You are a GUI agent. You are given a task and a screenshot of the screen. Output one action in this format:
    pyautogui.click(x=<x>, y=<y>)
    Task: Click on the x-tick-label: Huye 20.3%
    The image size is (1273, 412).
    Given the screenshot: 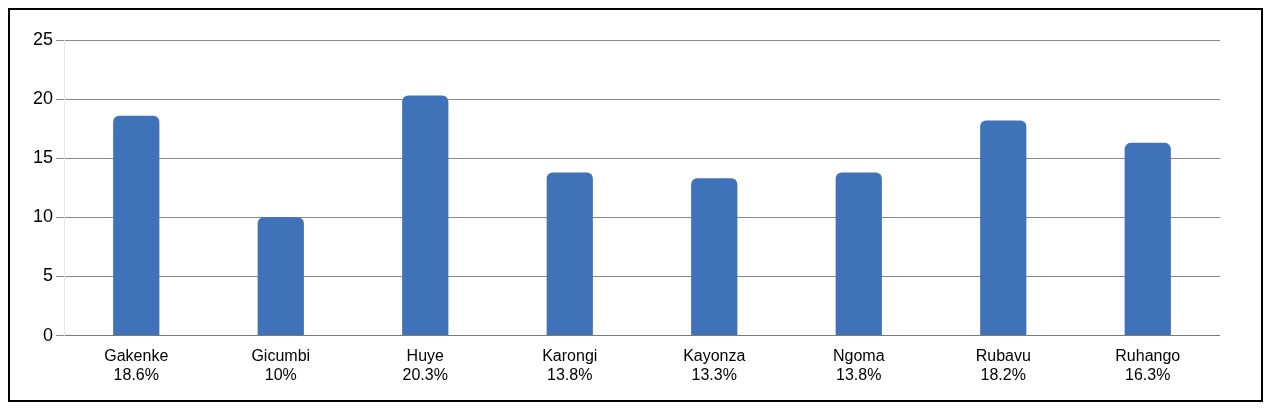 What is the action you would take?
    pyautogui.click(x=425, y=364)
    